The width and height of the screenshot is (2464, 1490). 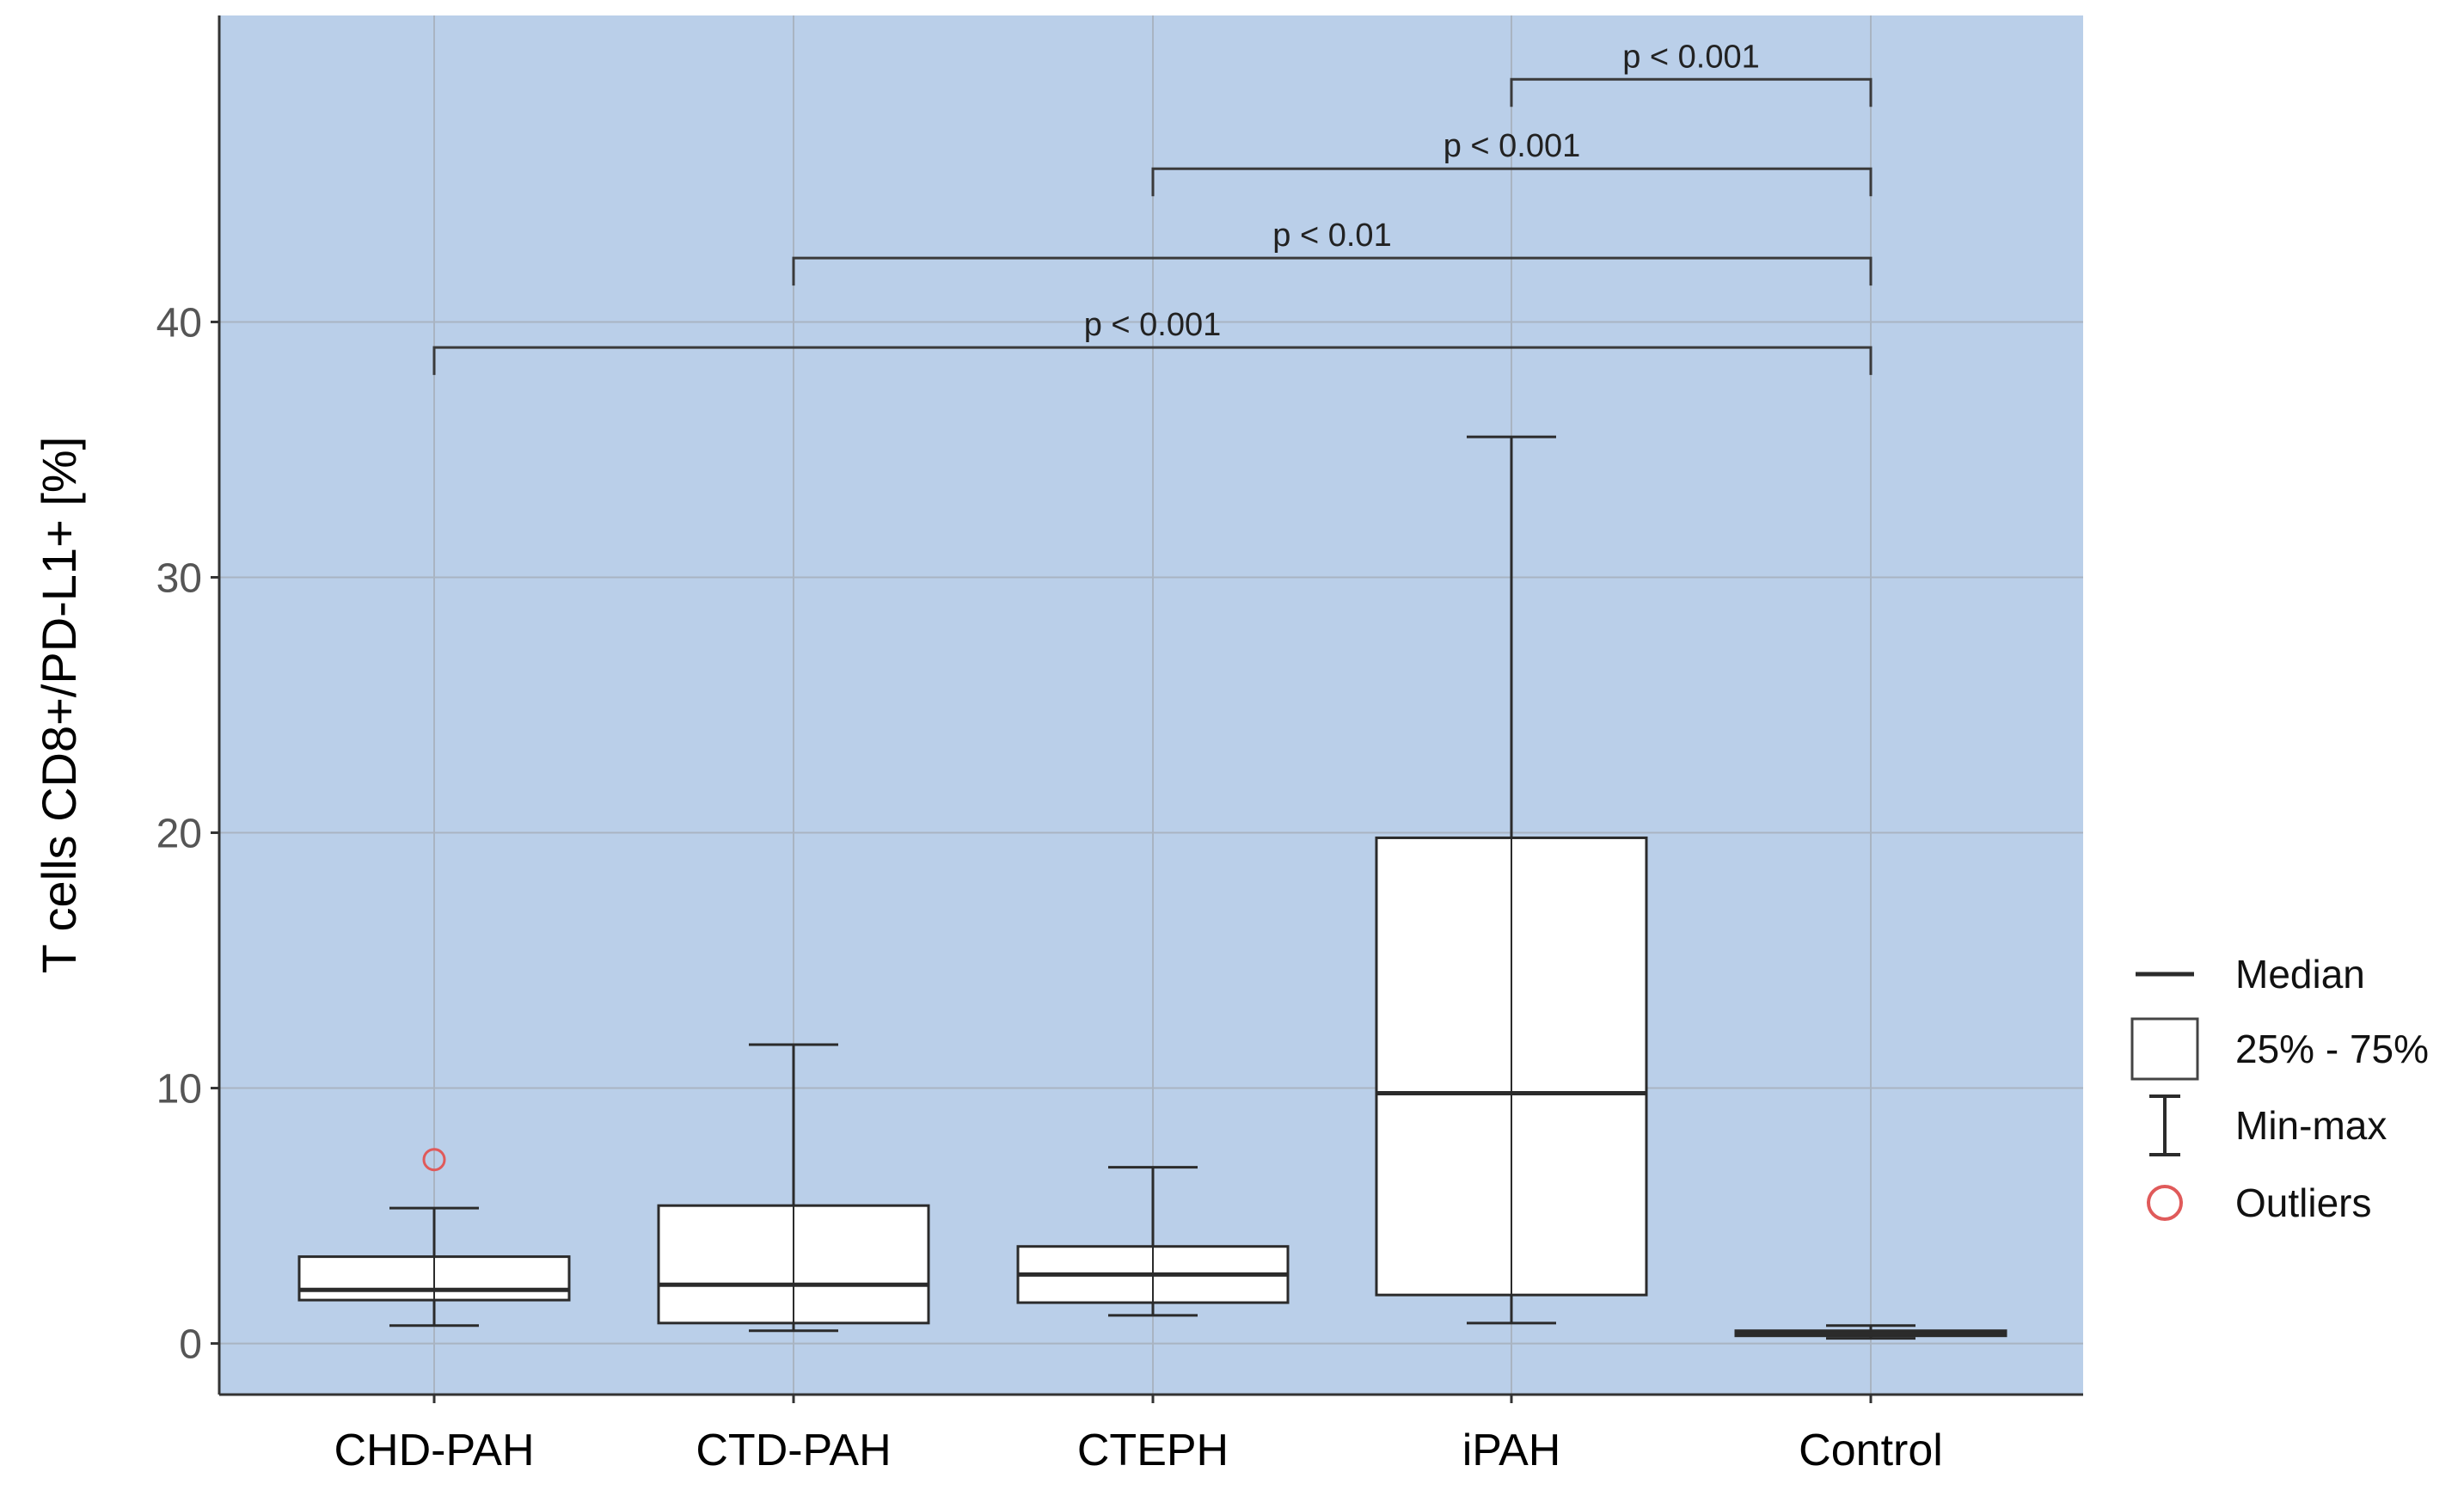 I want to click on box-group-control, so click(x=1870, y=1332).